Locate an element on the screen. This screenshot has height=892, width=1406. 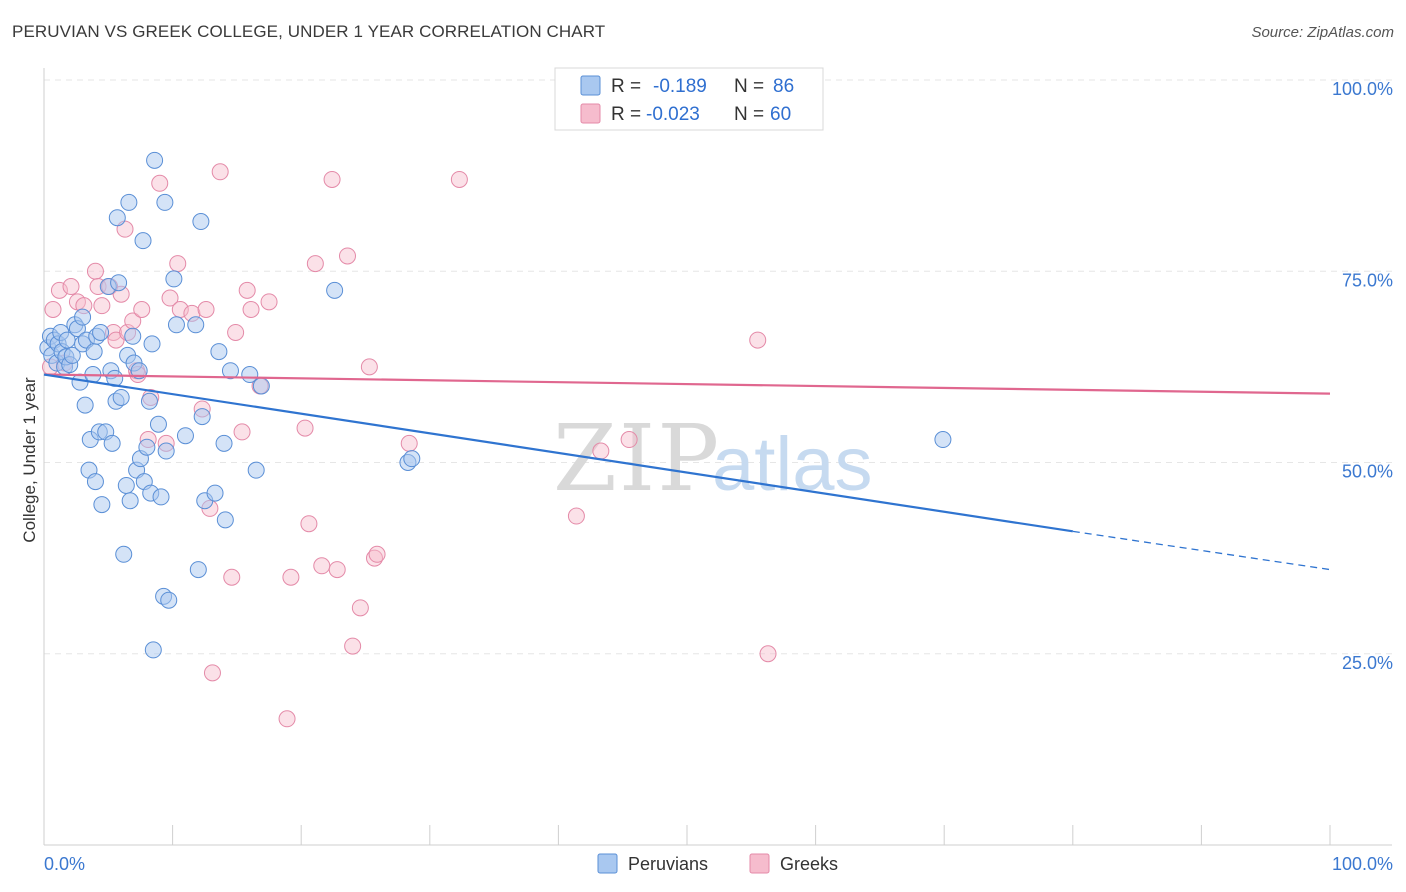
legend-n-label-2: N = is located at coordinates (751, 114).